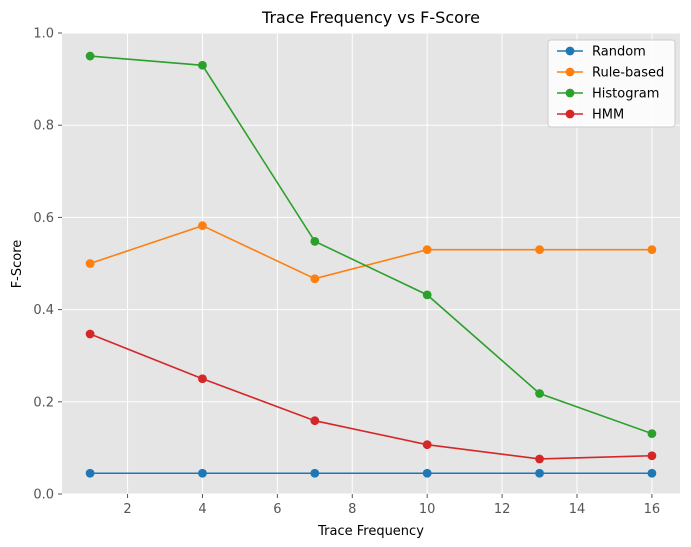 The height and width of the screenshot is (547, 691). Describe the element at coordinates (277, 509) in the screenshot. I see `x-tick-label: 6` at that location.